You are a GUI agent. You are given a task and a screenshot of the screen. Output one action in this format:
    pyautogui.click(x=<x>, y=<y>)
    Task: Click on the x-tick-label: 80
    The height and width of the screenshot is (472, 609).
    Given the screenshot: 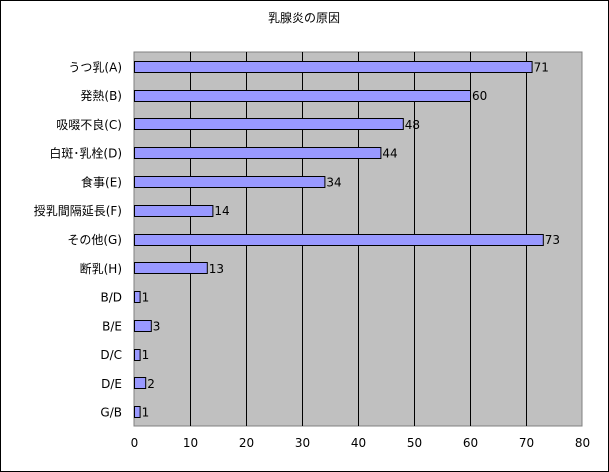 What is the action you would take?
    pyautogui.click(x=582, y=443)
    